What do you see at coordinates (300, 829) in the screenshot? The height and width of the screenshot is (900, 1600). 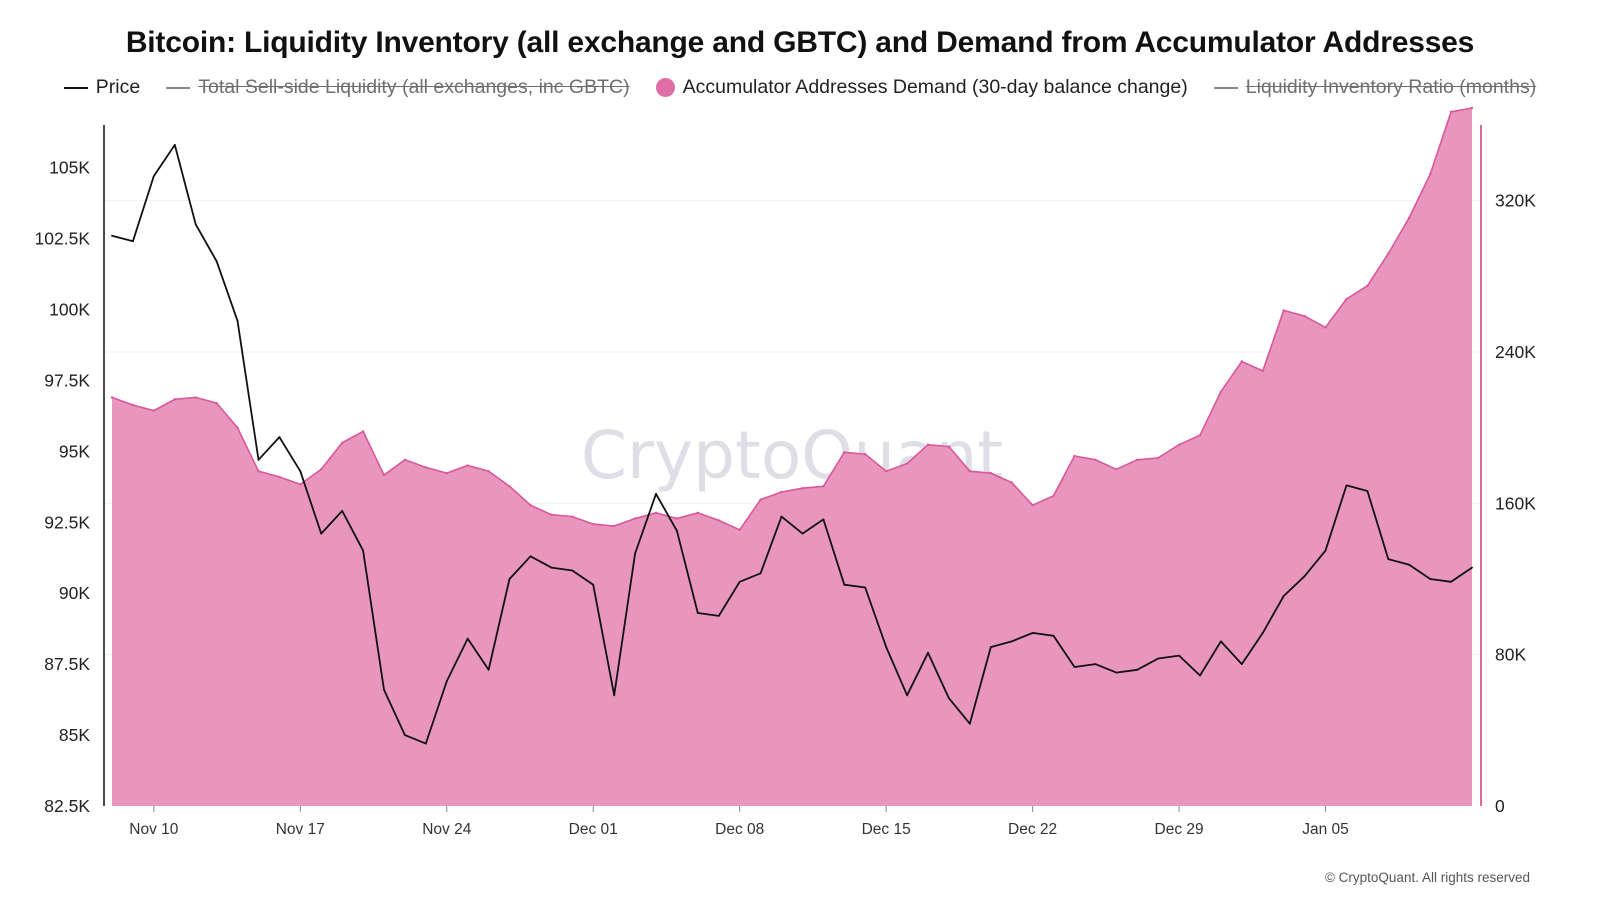 I see `x-tick-label: Nov 17` at bounding box center [300, 829].